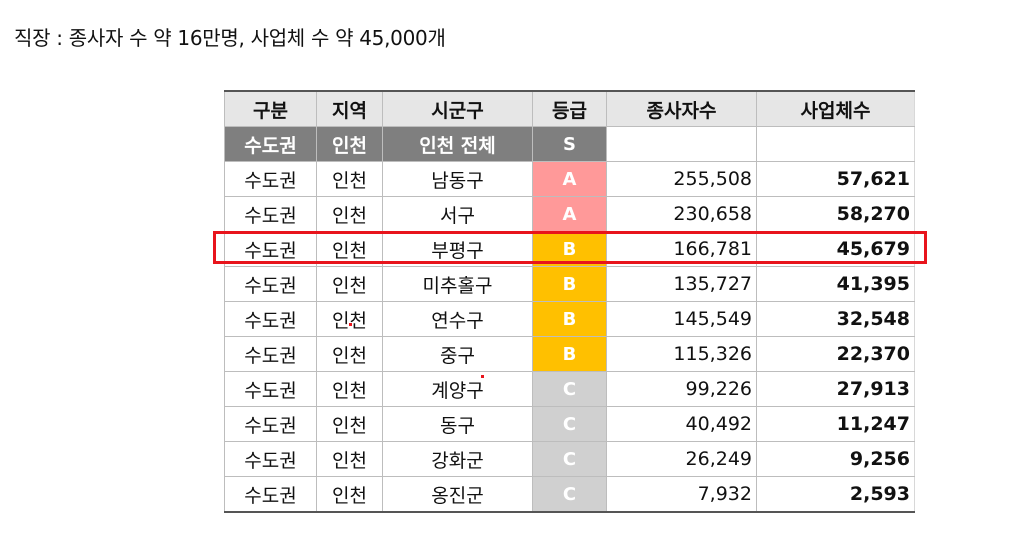 The height and width of the screenshot is (539, 1017). I want to click on row-workers-cell: 255,508, so click(681, 179).